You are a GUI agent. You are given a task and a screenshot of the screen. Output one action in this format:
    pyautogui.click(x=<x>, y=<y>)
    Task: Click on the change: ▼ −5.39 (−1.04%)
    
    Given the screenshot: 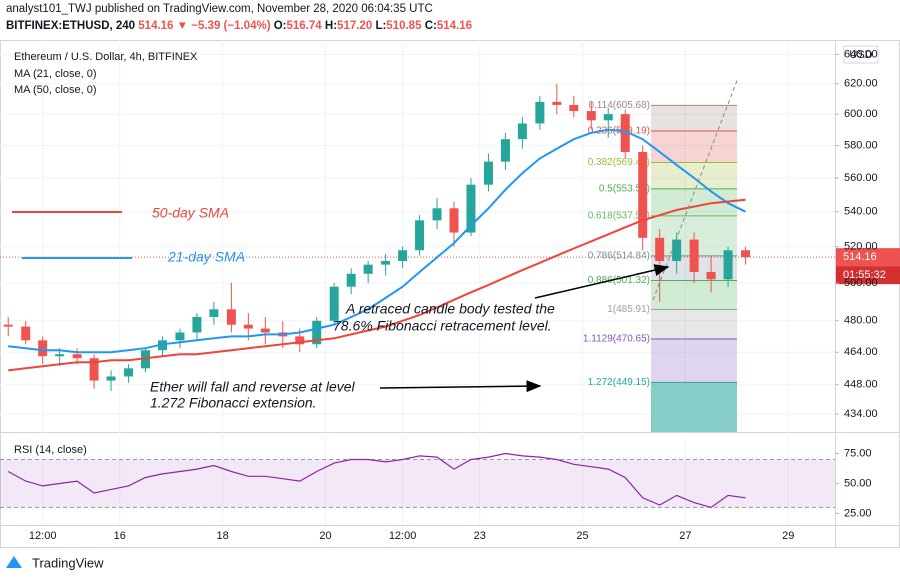 What is the action you would take?
    pyautogui.click(x=223, y=26)
    